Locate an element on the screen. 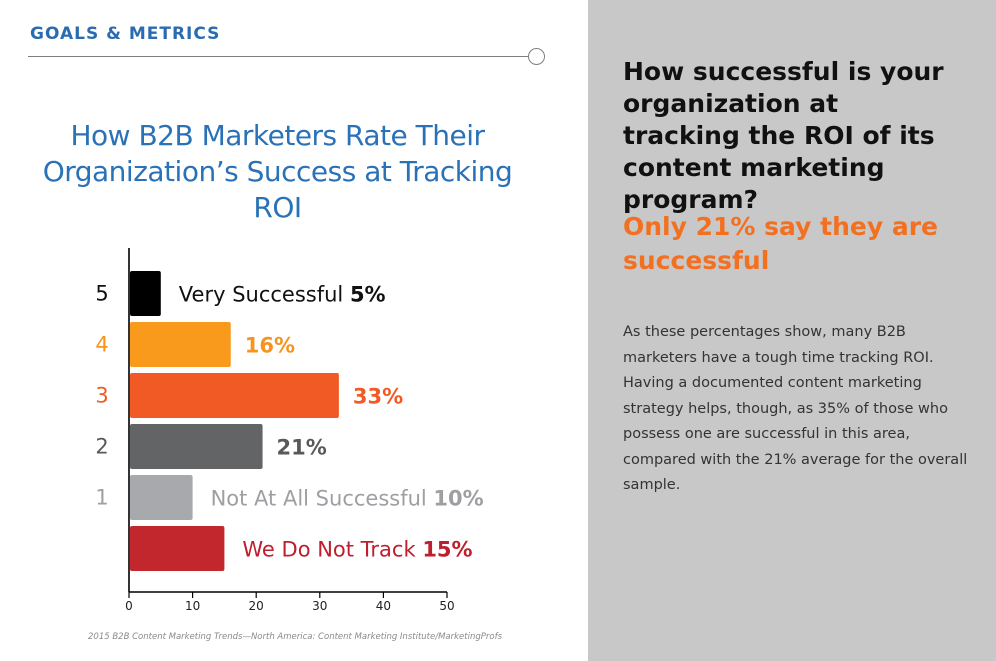  bar-label: 33% is located at coordinates (378, 397).